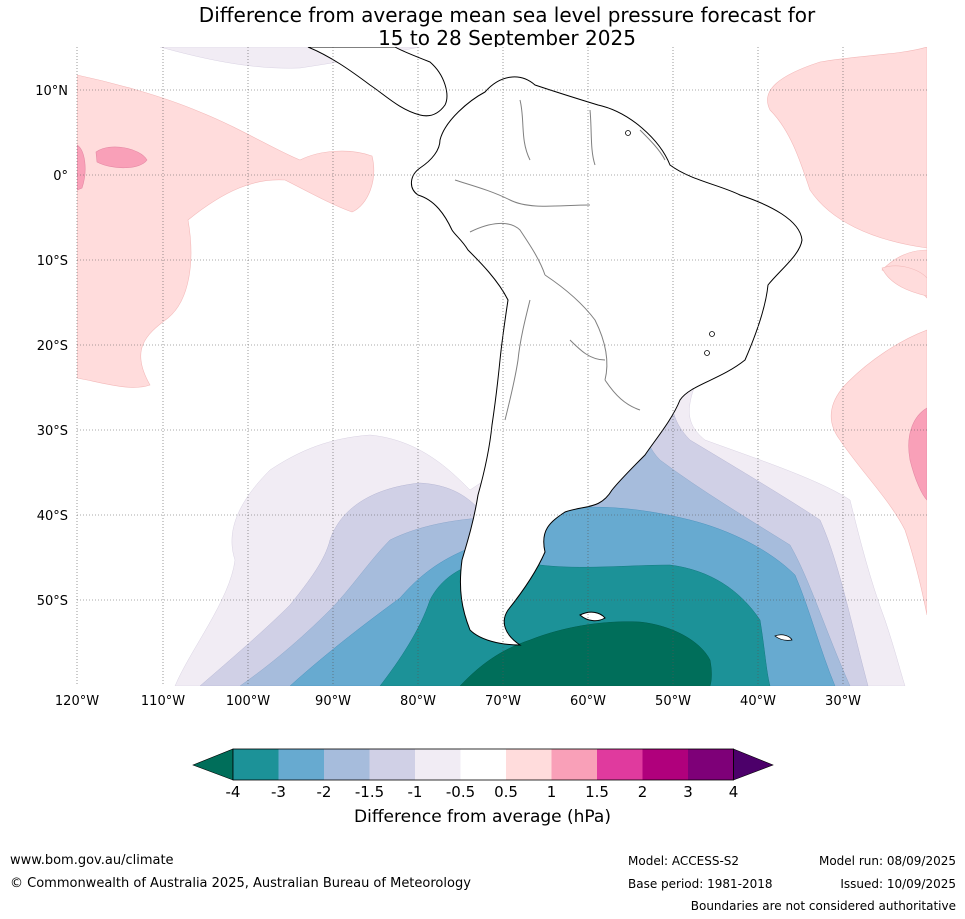 The image size is (965, 919). What do you see at coordinates (324, 792) in the screenshot?
I see `colorbar-tick-label: -2` at bounding box center [324, 792].